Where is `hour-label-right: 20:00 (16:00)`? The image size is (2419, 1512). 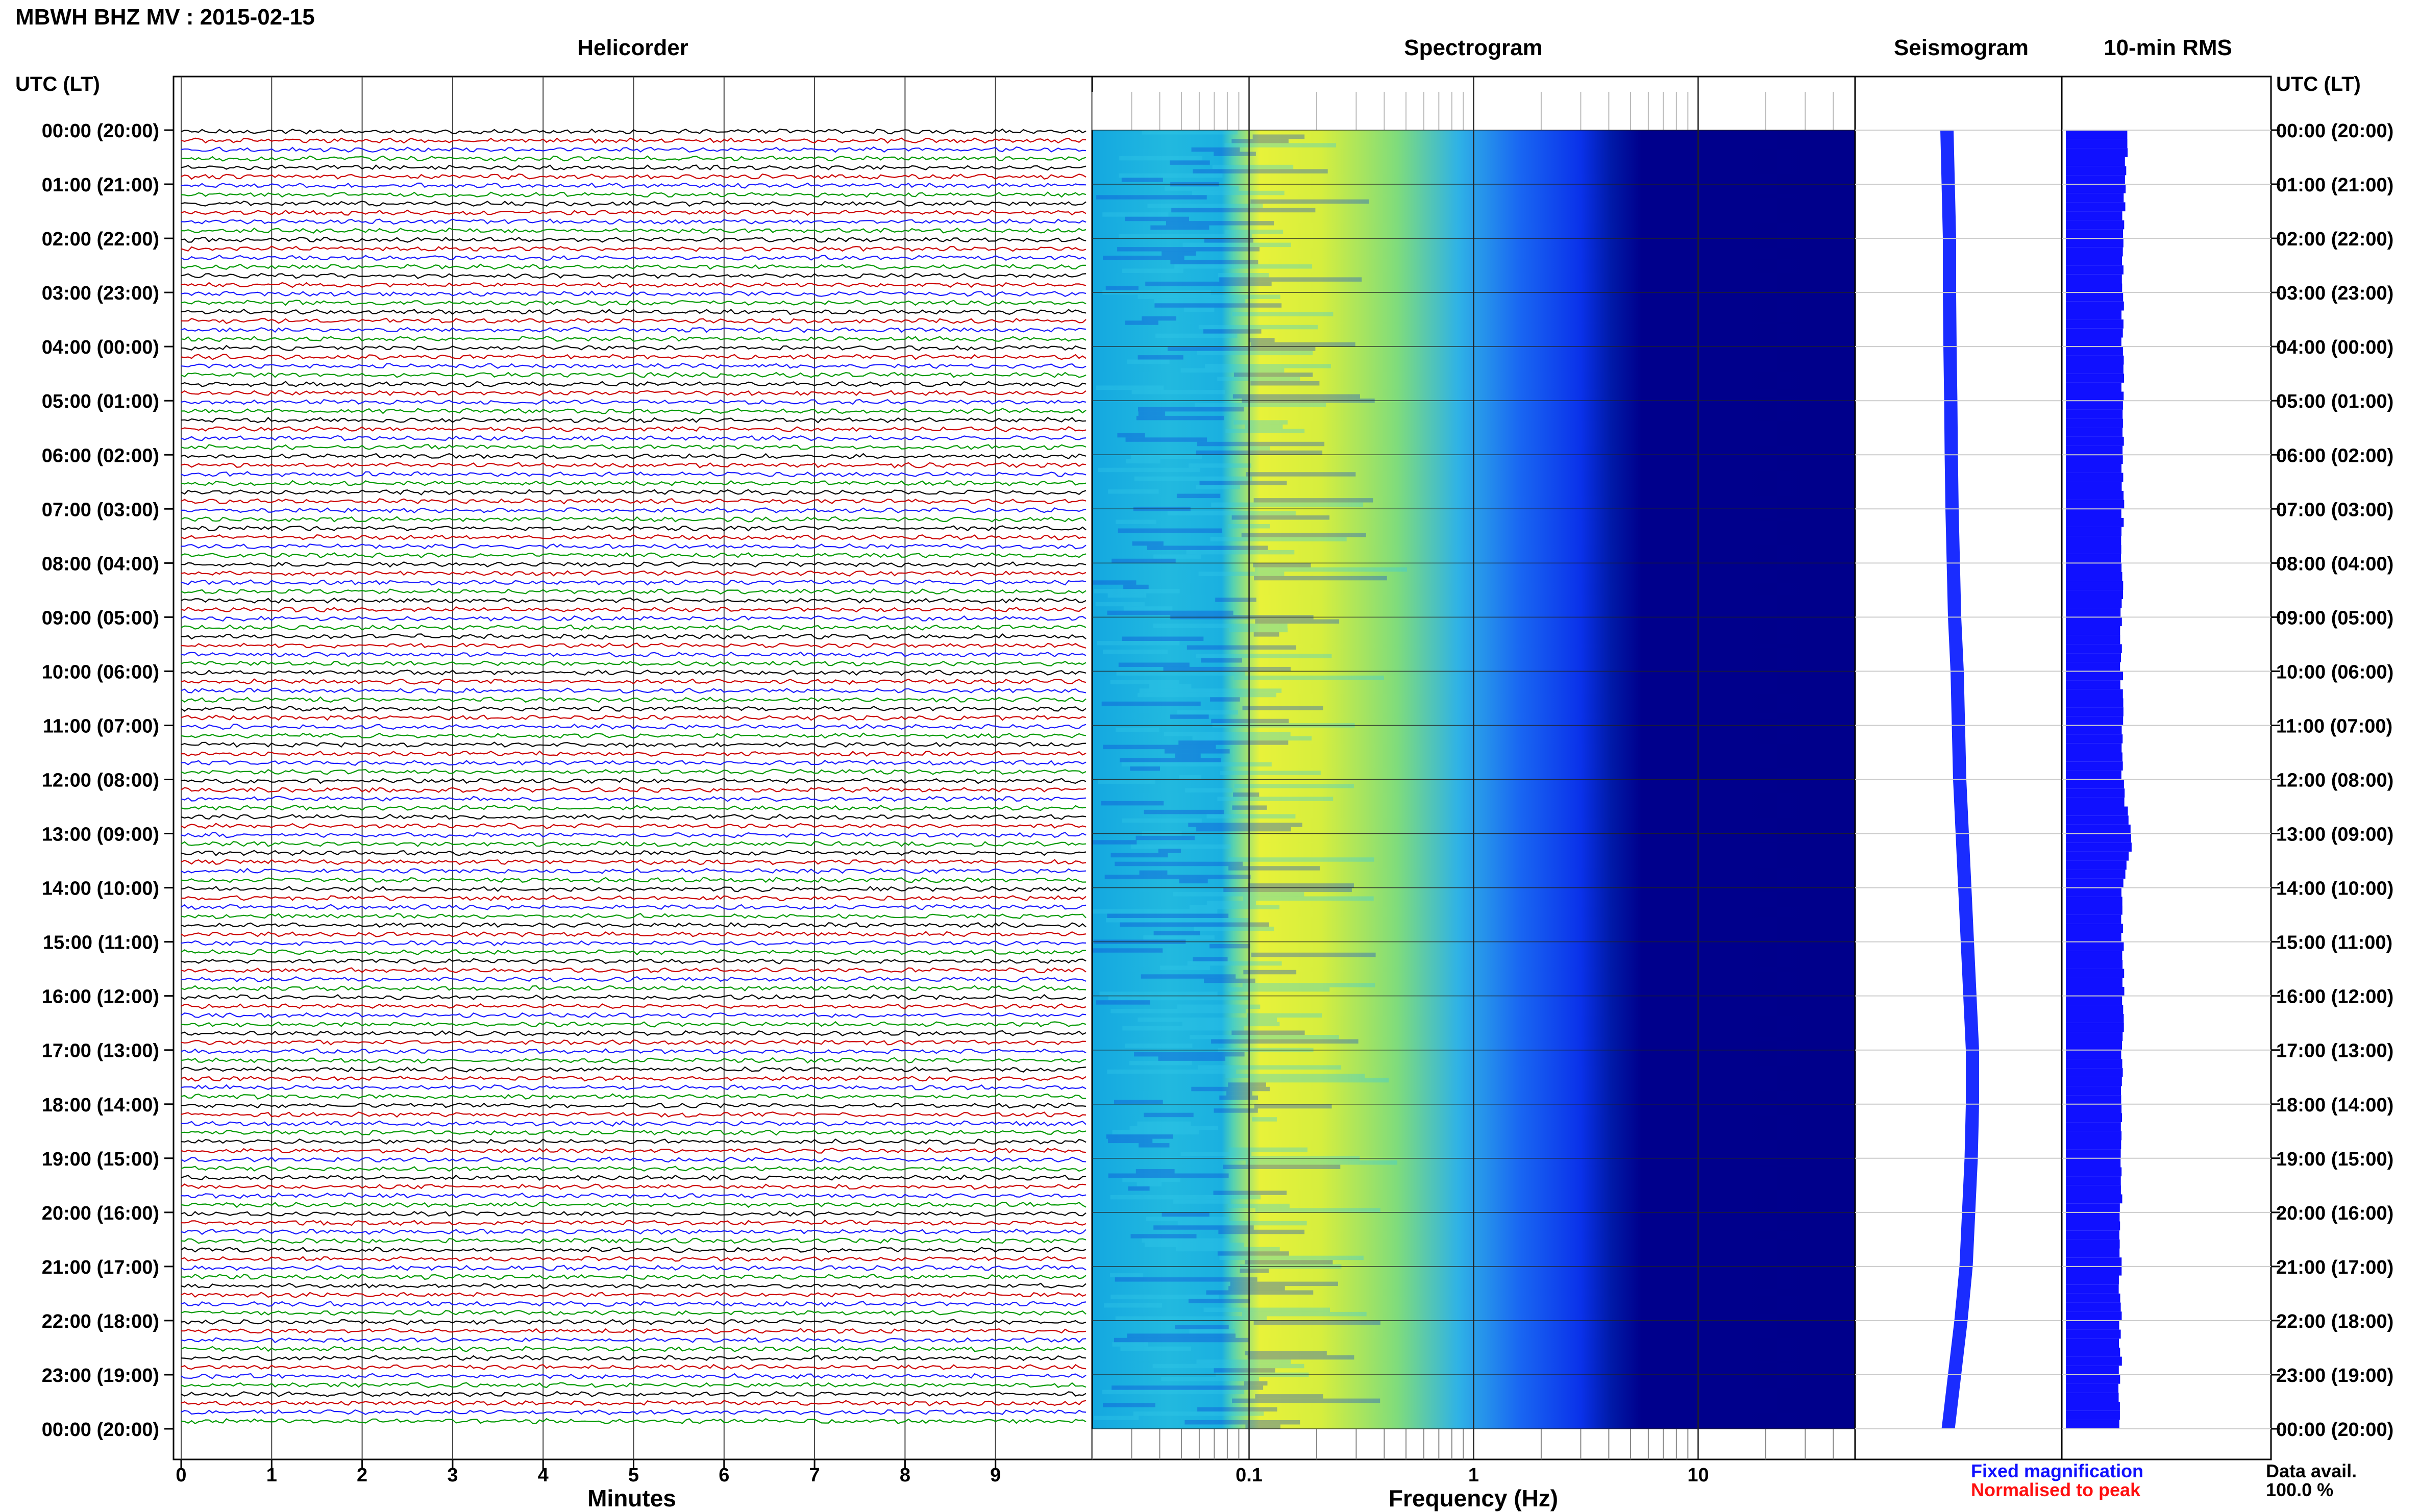 hour-label-right: 20:00 (16:00) is located at coordinates (2334, 1213).